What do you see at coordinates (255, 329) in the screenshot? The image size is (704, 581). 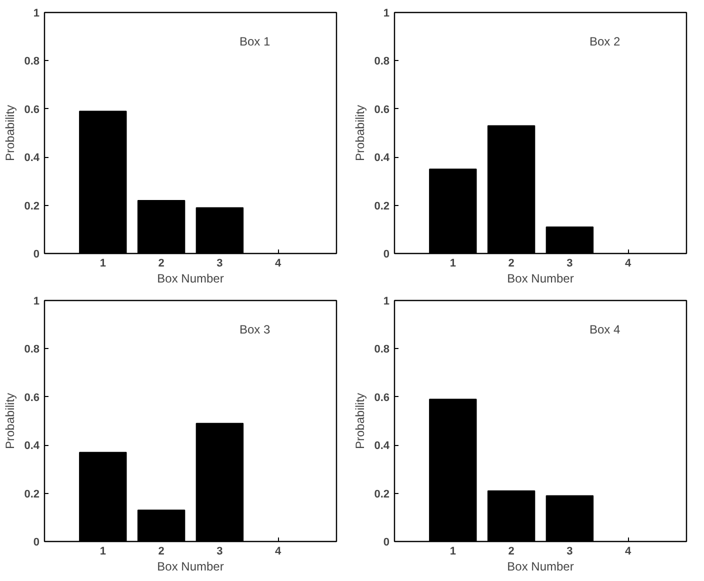 I see `annotation: Box 3` at bounding box center [255, 329].